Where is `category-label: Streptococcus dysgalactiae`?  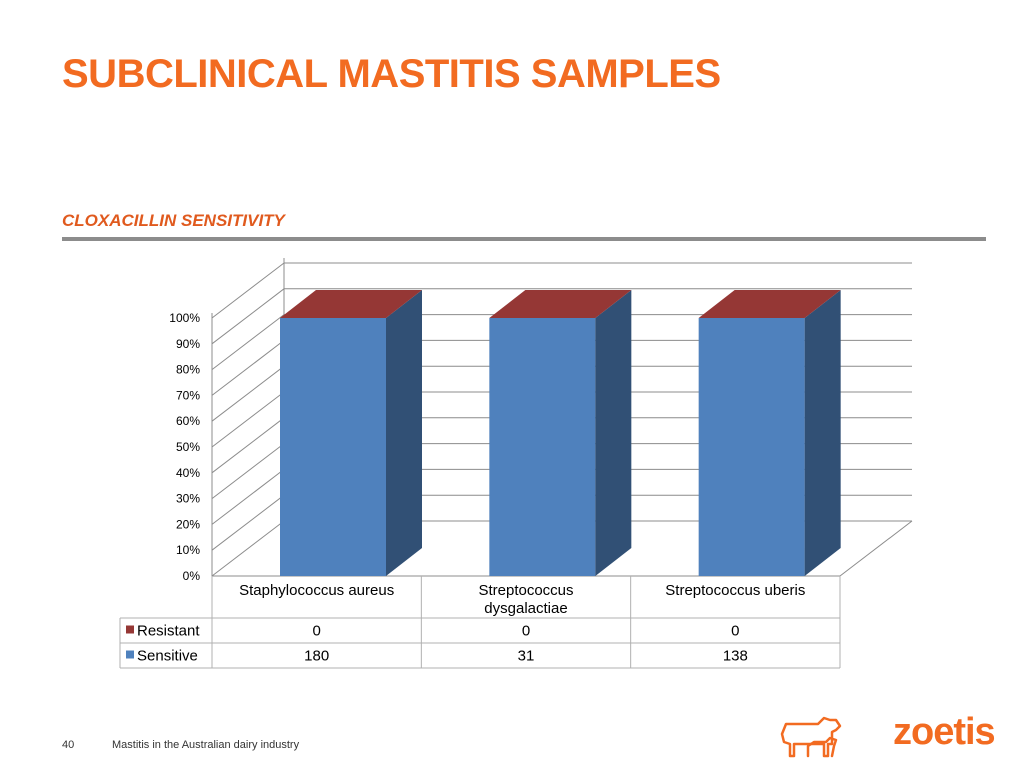 category-label: Streptococcus dysgalactiae is located at coordinates (525, 599).